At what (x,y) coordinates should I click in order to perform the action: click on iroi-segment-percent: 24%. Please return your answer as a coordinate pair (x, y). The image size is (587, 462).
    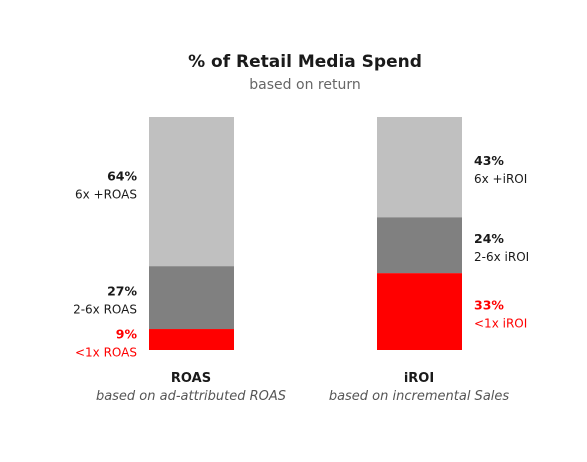
    Looking at the image, I should click on (489, 238).